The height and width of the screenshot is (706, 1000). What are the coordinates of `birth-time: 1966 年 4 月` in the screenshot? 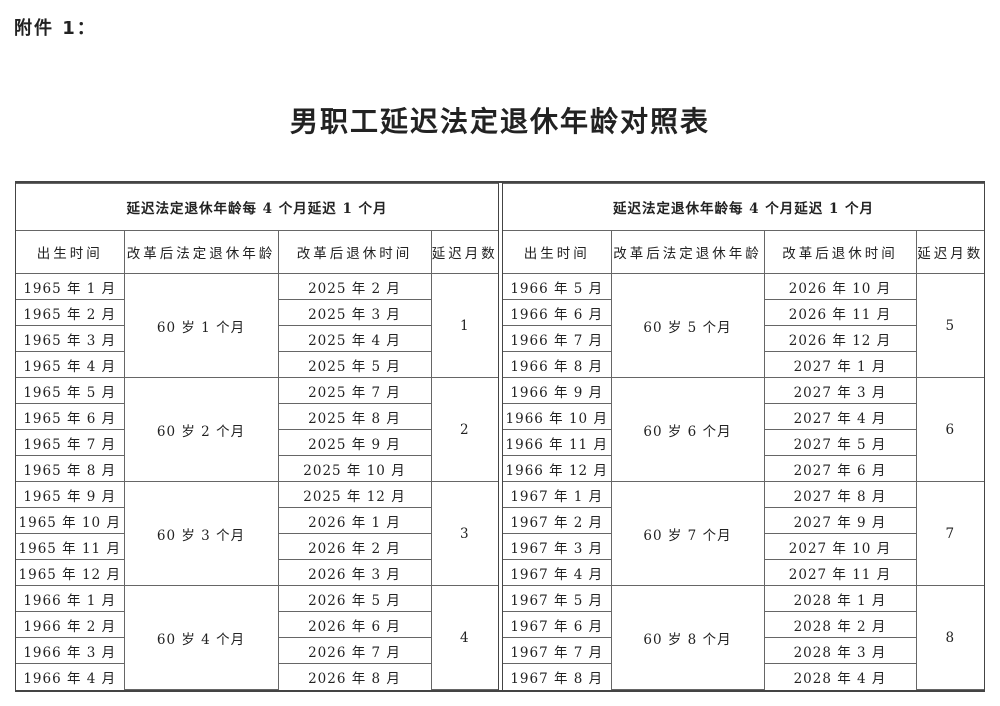 It's located at (70, 676).